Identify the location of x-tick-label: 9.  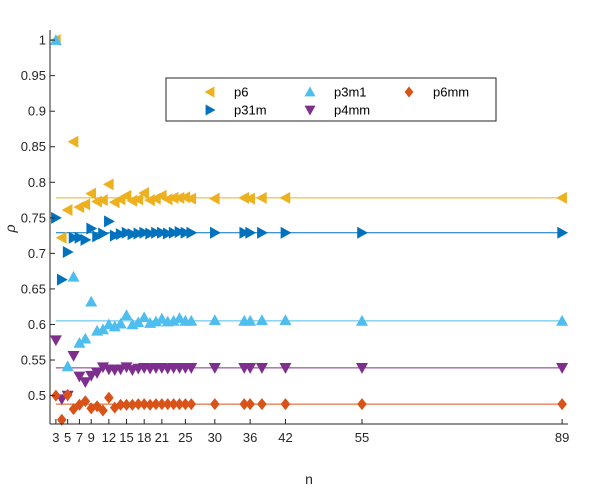
(91, 437).